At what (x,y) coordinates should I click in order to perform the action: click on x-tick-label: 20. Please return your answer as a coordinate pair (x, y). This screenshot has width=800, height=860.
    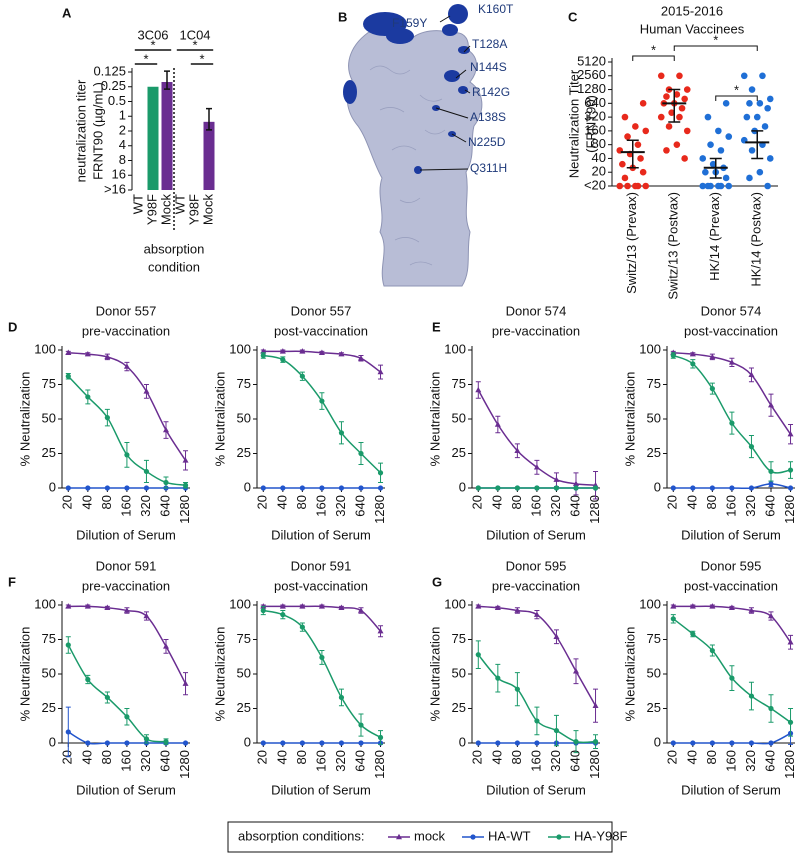
    Looking at the image, I should click on (477, 502).